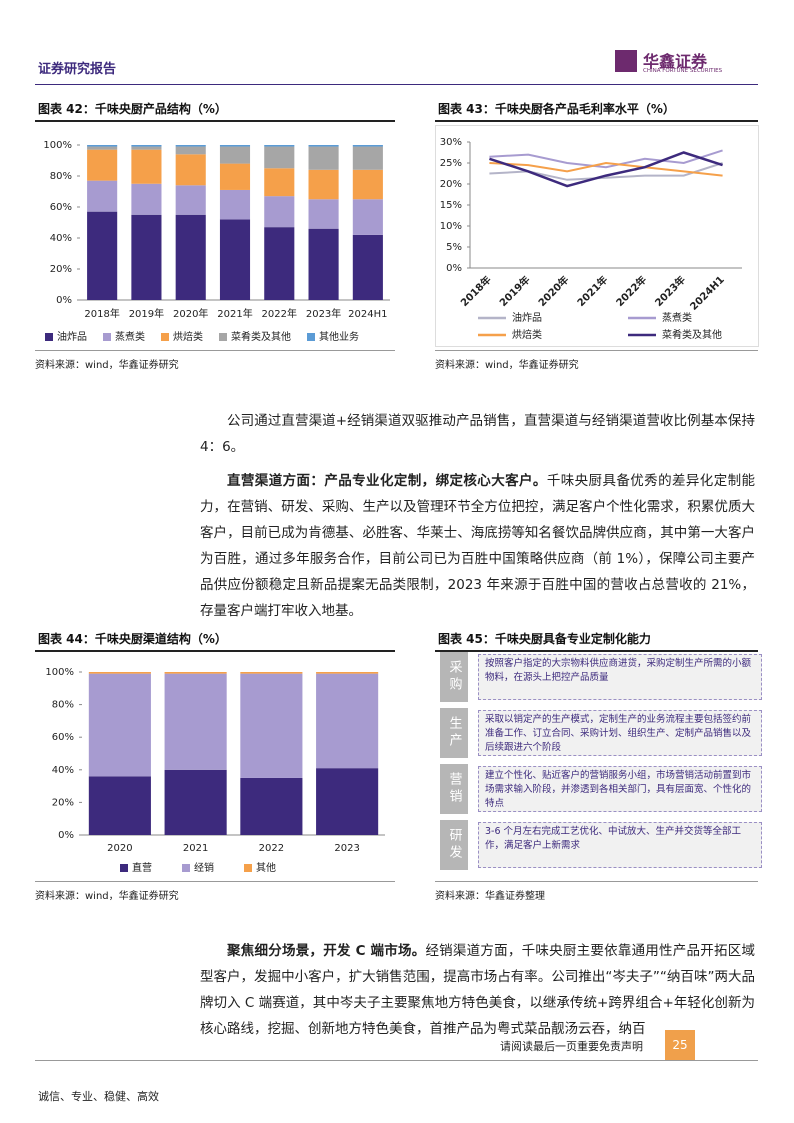 This screenshot has height=1123, width=794. What do you see at coordinates (188, 336) in the screenshot?
I see `legend-label: 烘焙类` at bounding box center [188, 336].